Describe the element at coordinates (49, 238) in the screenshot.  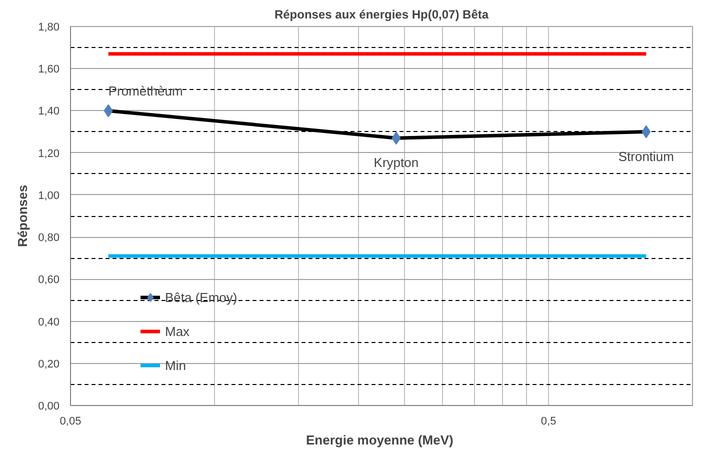
I see `y-tick-label: 0,80` at that location.